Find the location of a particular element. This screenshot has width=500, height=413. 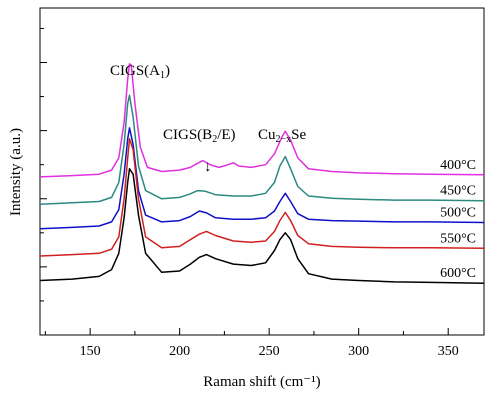

series-label-5: 600°C is located at coordinates (458, 273).